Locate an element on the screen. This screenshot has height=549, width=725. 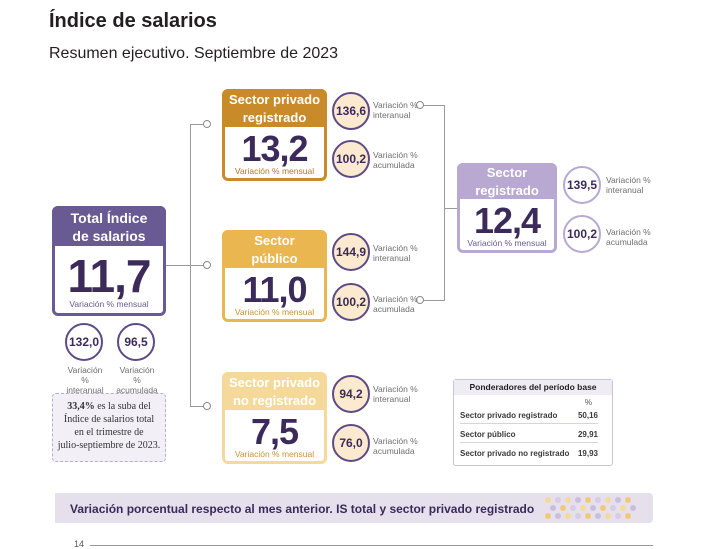
publico-interanual-badge: 144,9 is located at coordinates (351, 252).